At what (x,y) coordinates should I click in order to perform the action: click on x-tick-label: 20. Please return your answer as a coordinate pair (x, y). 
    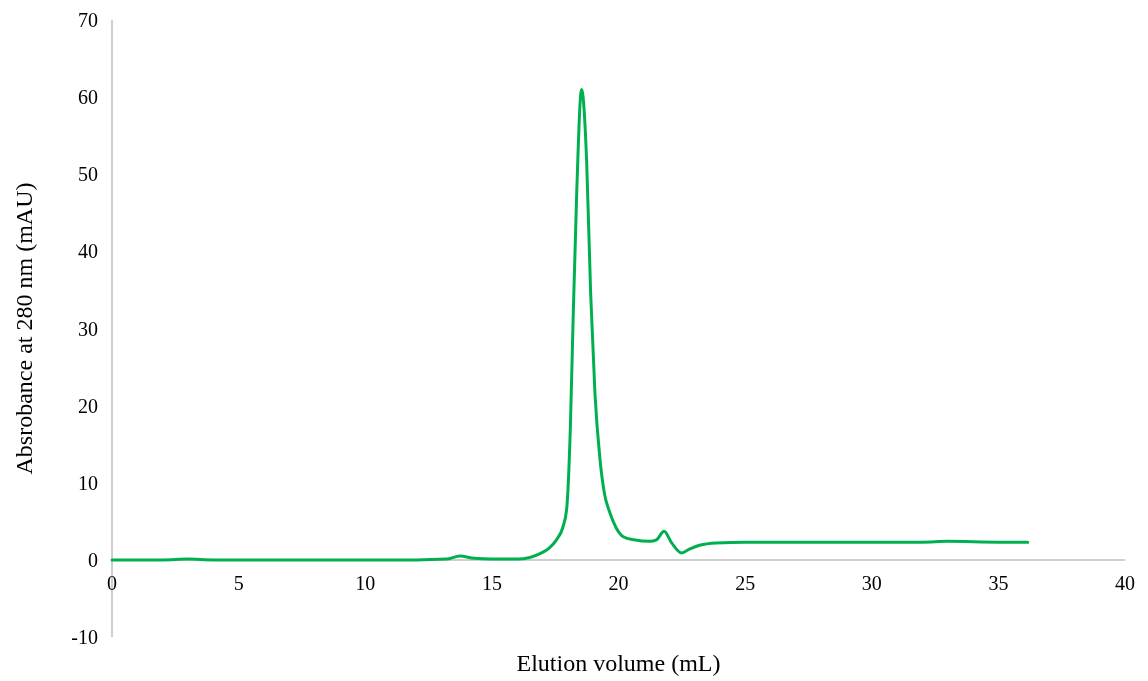
    Looking at the image, I should click on (618, 582).